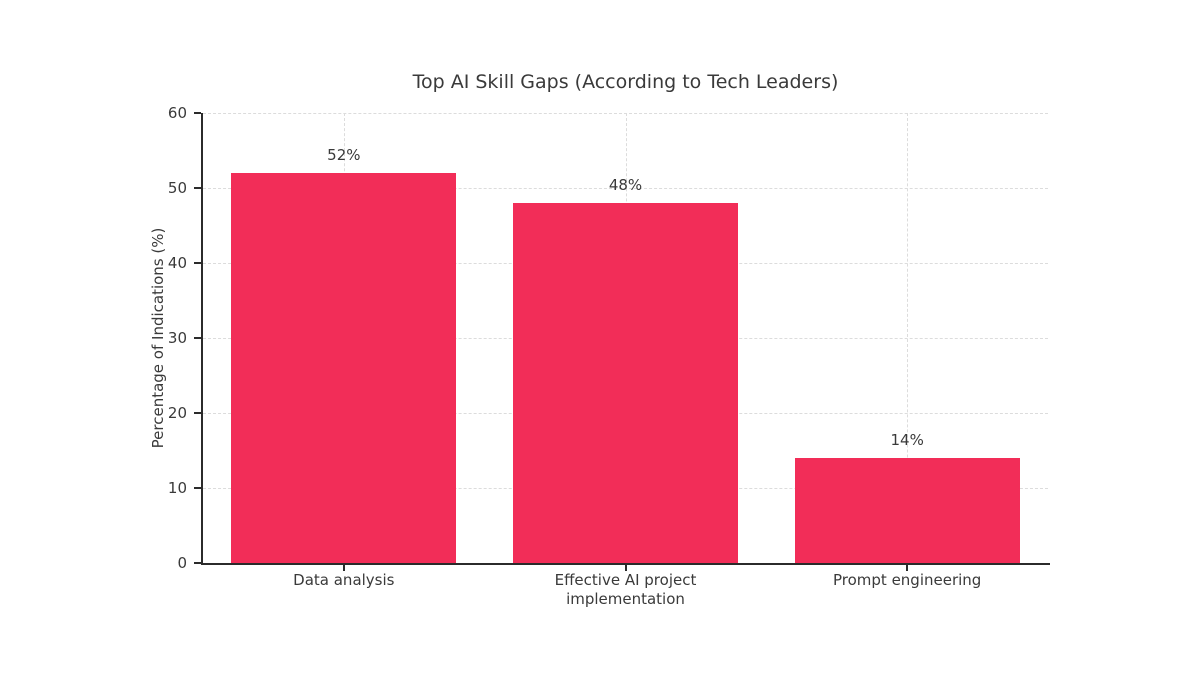  Describe the element at coordinates (625, 564) in the screenshot. I see `x-axis-spine` at that location.